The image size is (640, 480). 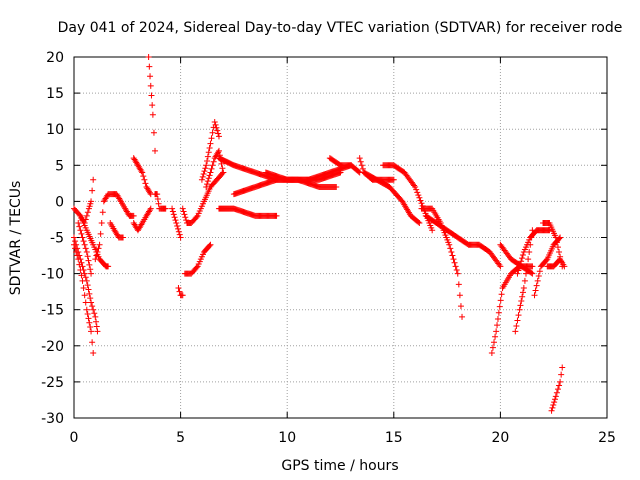 What do you see at coordinates (463, 241) in the screenshot?
I see `series-t27` at bounding box center [463, 241].